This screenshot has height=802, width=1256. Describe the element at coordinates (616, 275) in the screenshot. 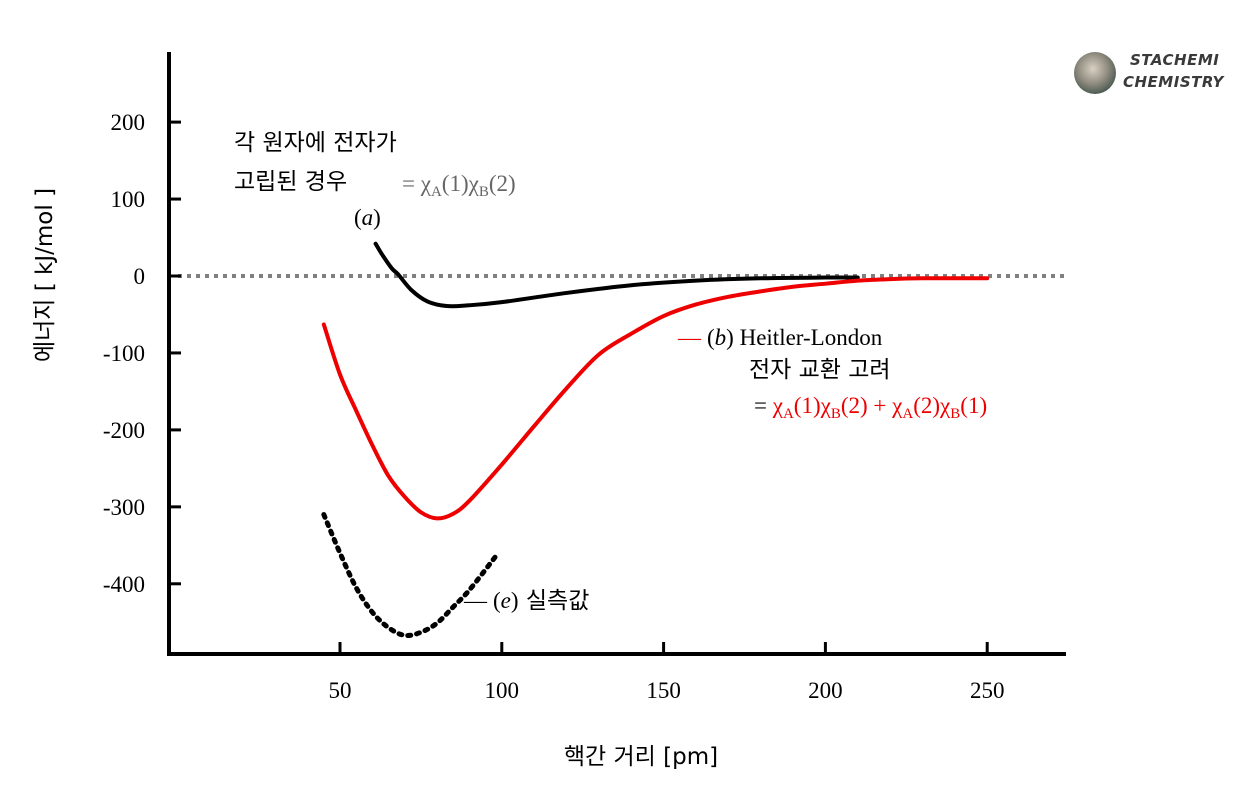

I see `series-line-a` at that location.